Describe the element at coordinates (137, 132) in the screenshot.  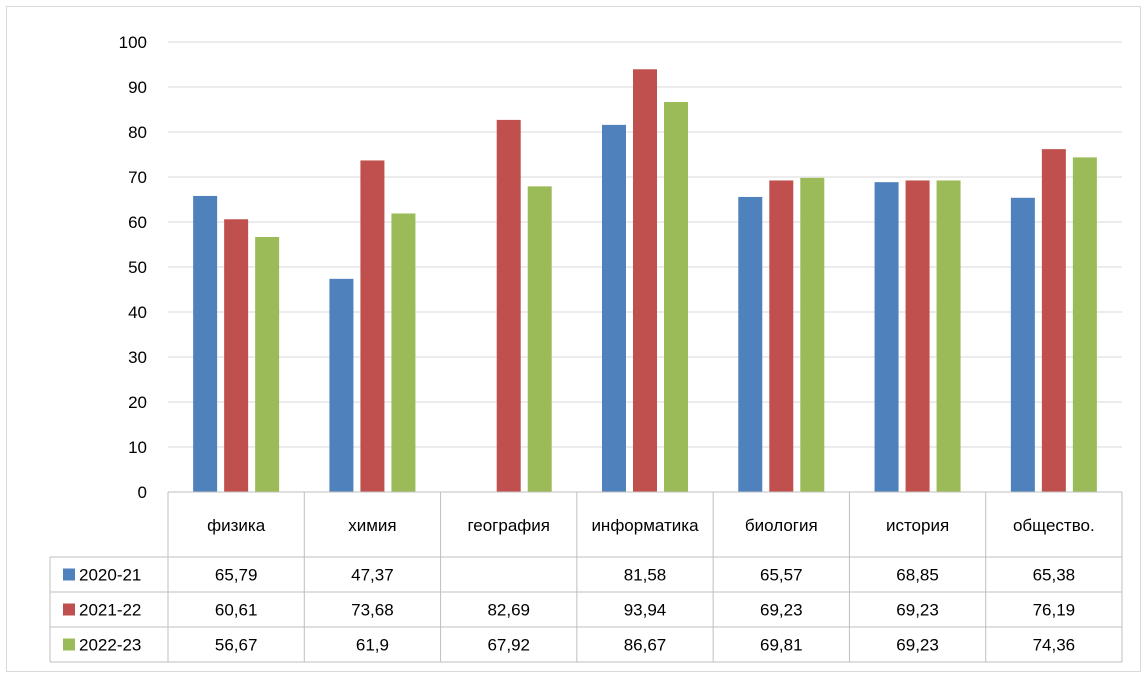
I see `y-tick-label: 80` at that location.